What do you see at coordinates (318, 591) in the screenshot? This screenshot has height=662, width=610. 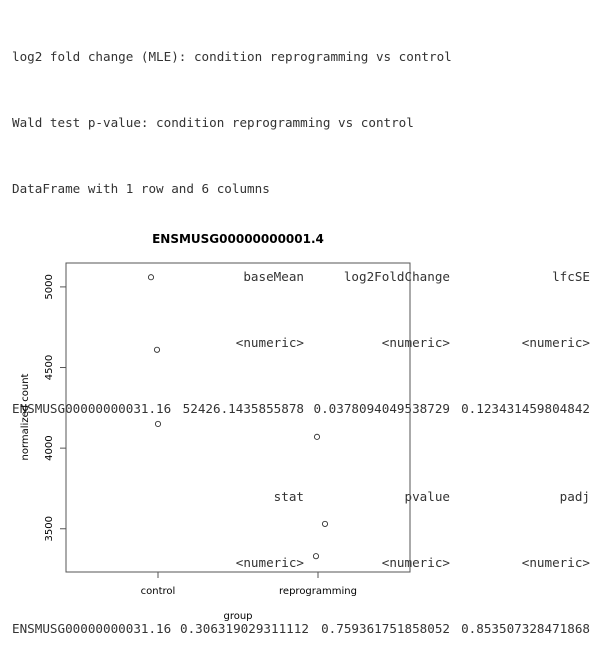 I see `x-tick-label-reprogramming: reprogramming` at bounding box center [318, 591].